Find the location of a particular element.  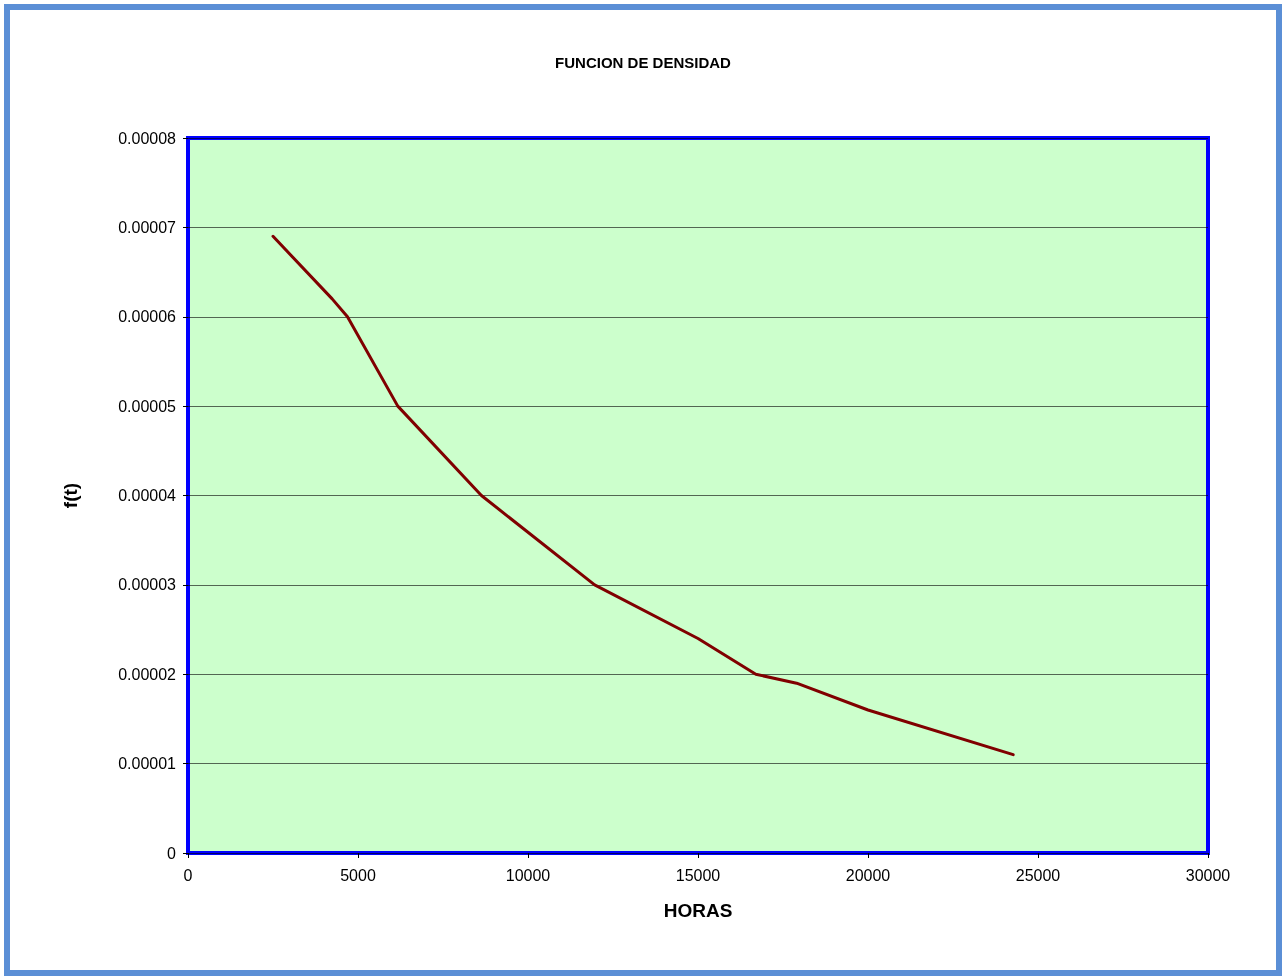

x-tick-label: 25000 is located at coordinates (1038, 875).